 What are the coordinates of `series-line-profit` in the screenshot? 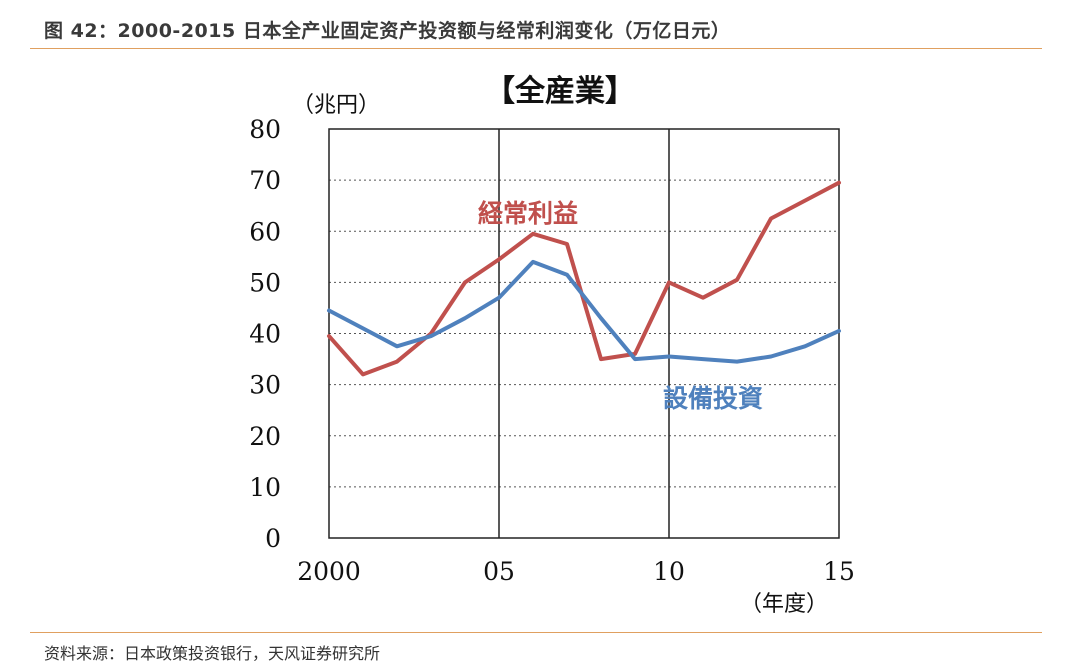 It's located at (584, 278).